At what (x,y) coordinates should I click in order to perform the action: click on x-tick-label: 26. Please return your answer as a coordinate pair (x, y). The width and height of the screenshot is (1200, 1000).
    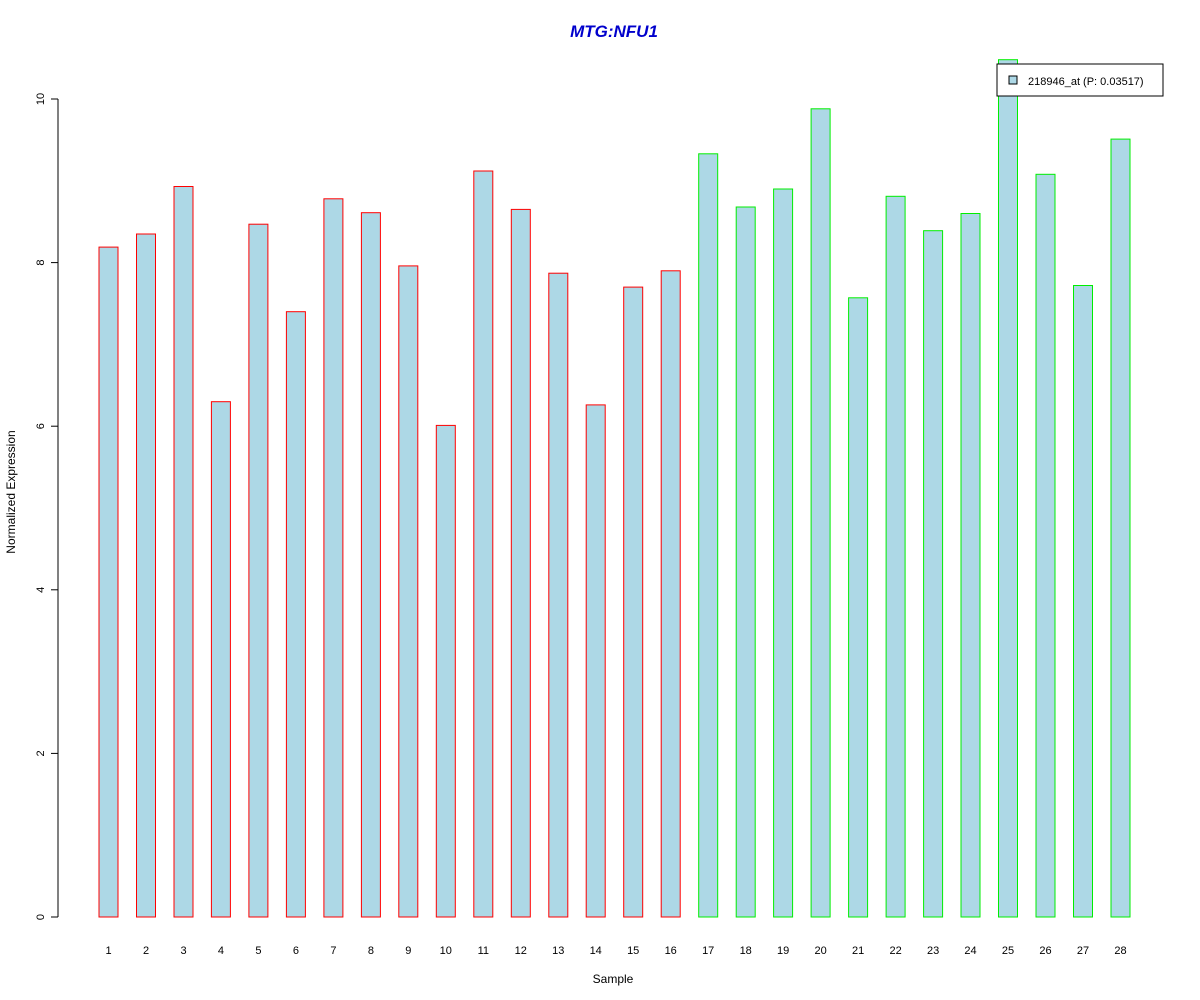
    Looking at the image, I should click on (1045, 951).